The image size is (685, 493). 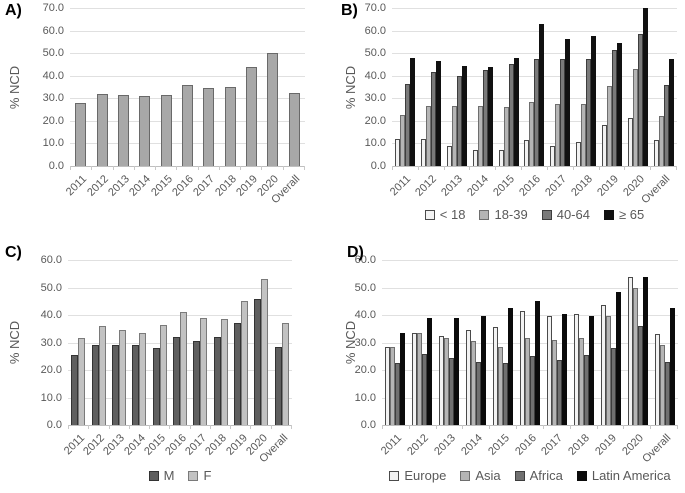 What do you see at coordinates (511, 214) in the screenshot?
I see `legend-label: 18-39` at bounding box center [511, 214].